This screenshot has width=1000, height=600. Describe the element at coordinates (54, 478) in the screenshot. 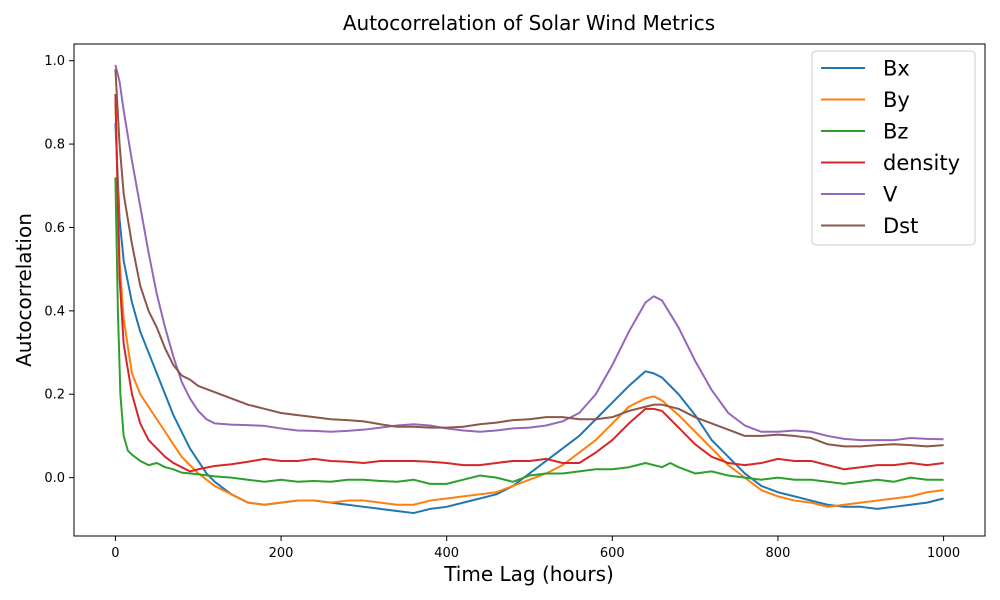

I see `y-tick-label: 0.0` at that location.